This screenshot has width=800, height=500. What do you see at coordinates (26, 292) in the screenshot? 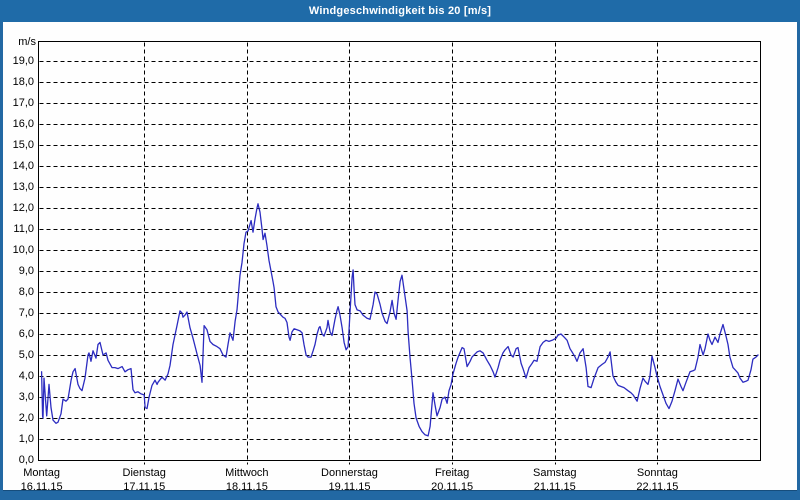
I see `y-tick-label: 8,0` at bounding box center [26, 292].